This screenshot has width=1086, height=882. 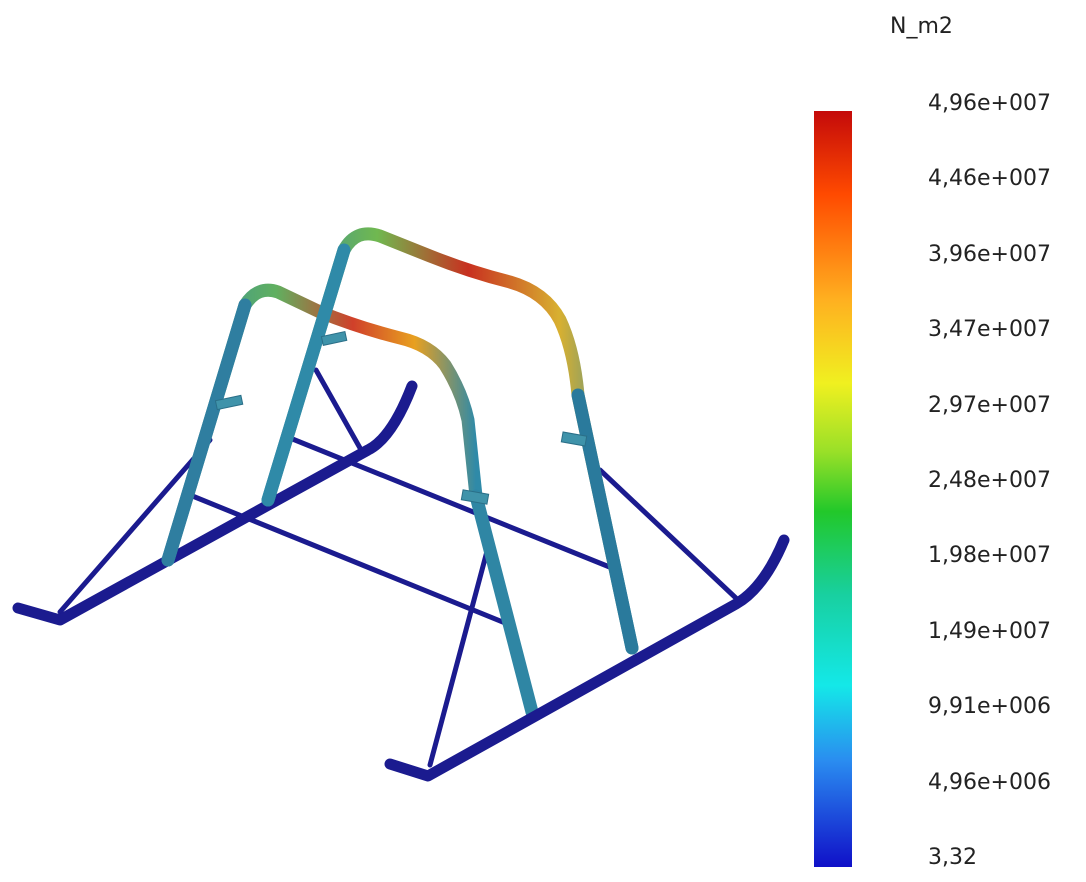 What do you see at coordinates (989, 330) in the screenshot?
I see `colorbar-tick-label: 3,47e+007` at bounding box center [989, 330].